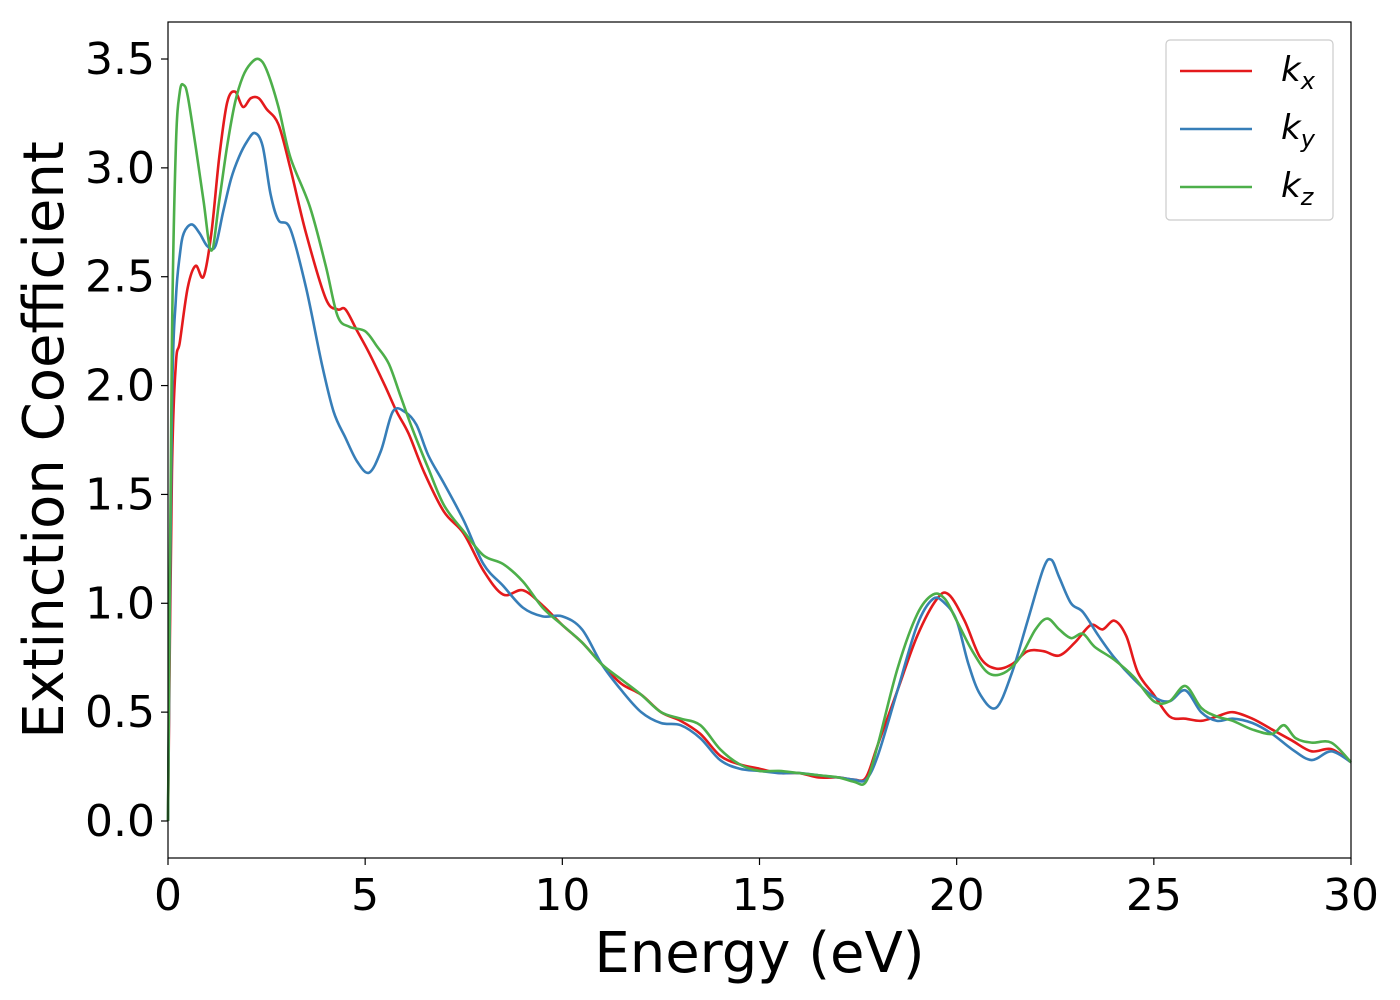 The width and height of the screenshot is (1400, 1000). What do you see at coordinates (120, 712) in the screenshot?
I see `y-tick-label: 0.5` at bounding box center [120, 712].